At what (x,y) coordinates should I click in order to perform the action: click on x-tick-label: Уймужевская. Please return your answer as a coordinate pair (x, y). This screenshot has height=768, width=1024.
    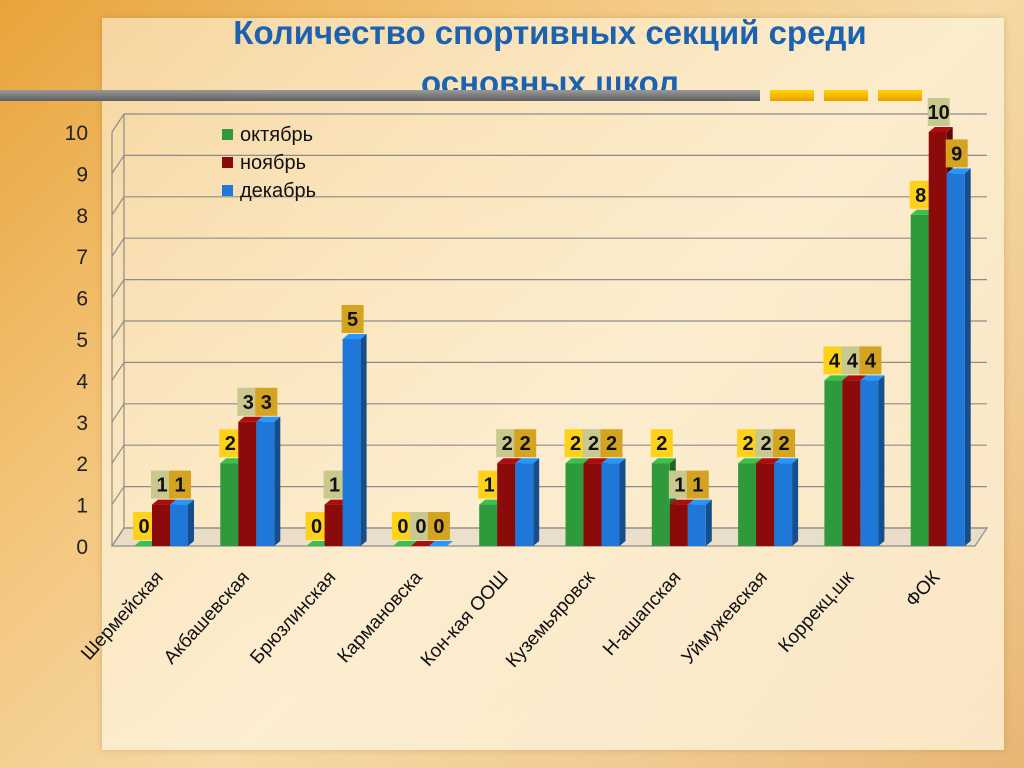
    Looking at the image, I should click on (725, 617).